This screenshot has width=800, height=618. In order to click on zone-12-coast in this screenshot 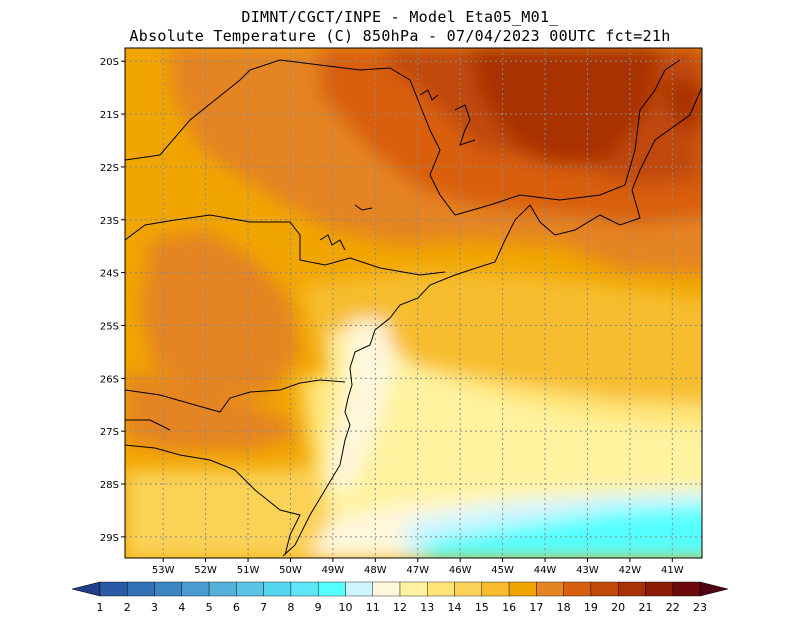, I will do `click(362, 410)`.